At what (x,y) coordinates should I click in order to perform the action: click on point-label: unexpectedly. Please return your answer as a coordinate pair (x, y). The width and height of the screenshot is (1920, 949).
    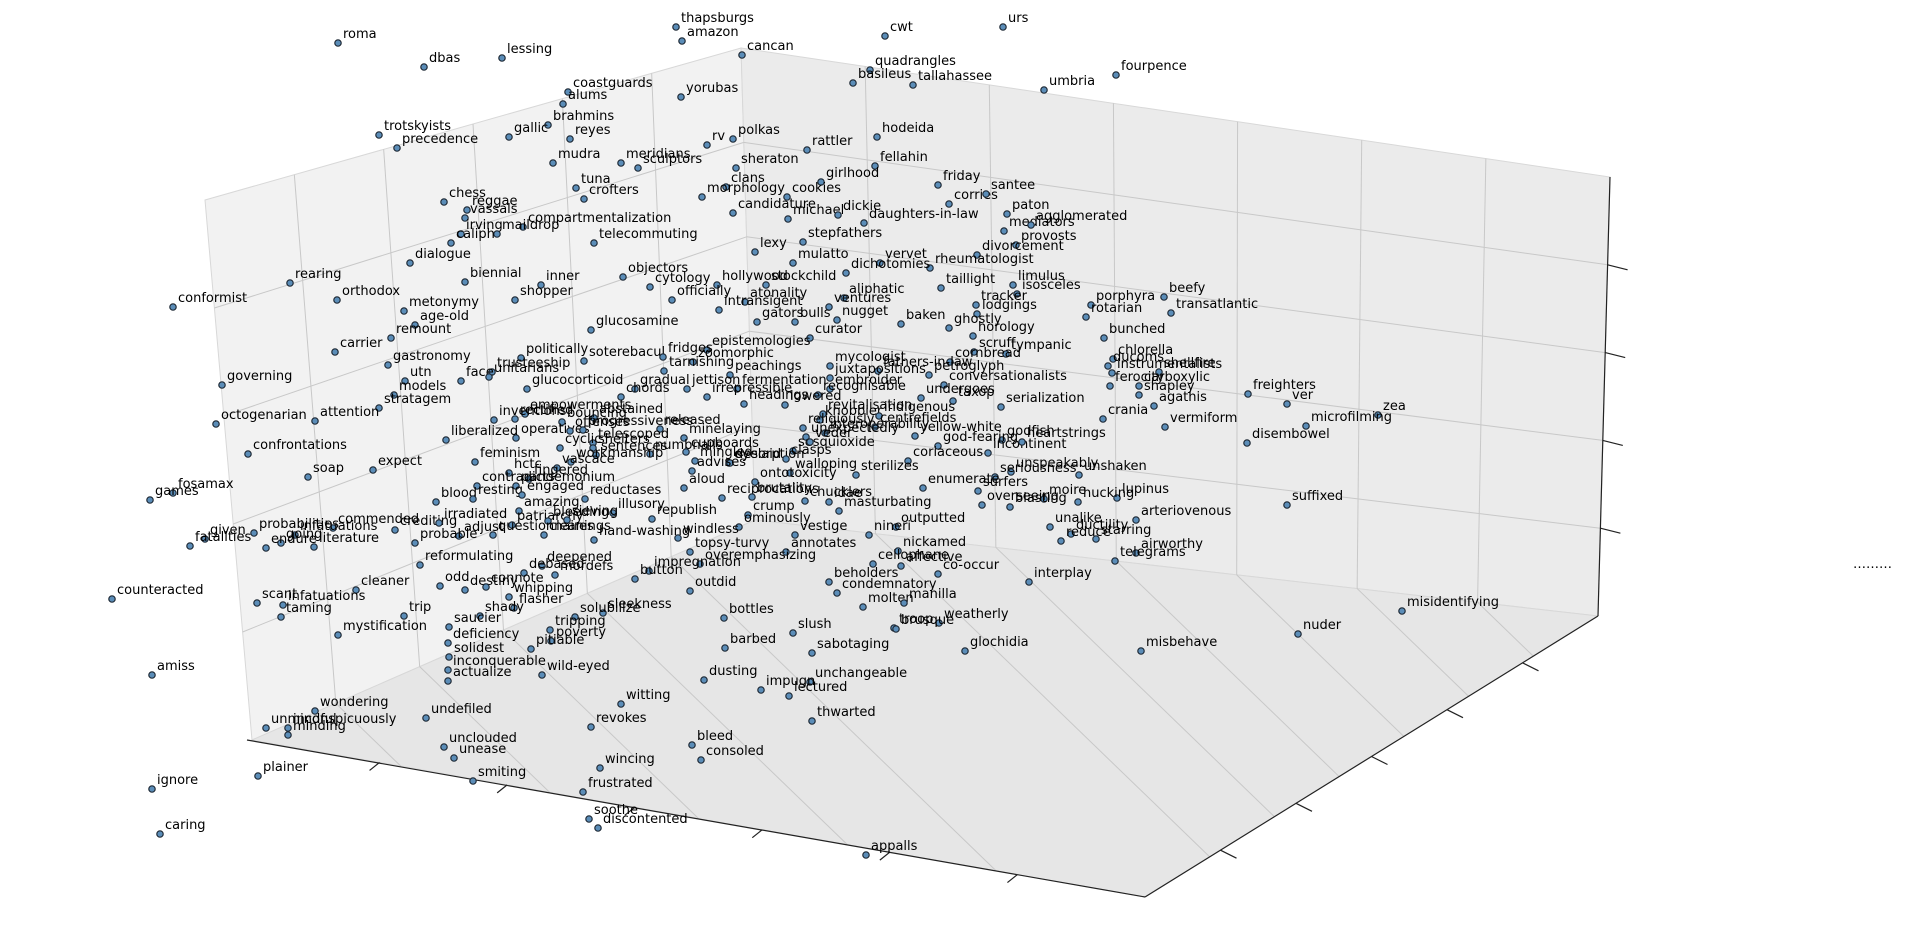
    Looking at the image, I should click on (855, 428).